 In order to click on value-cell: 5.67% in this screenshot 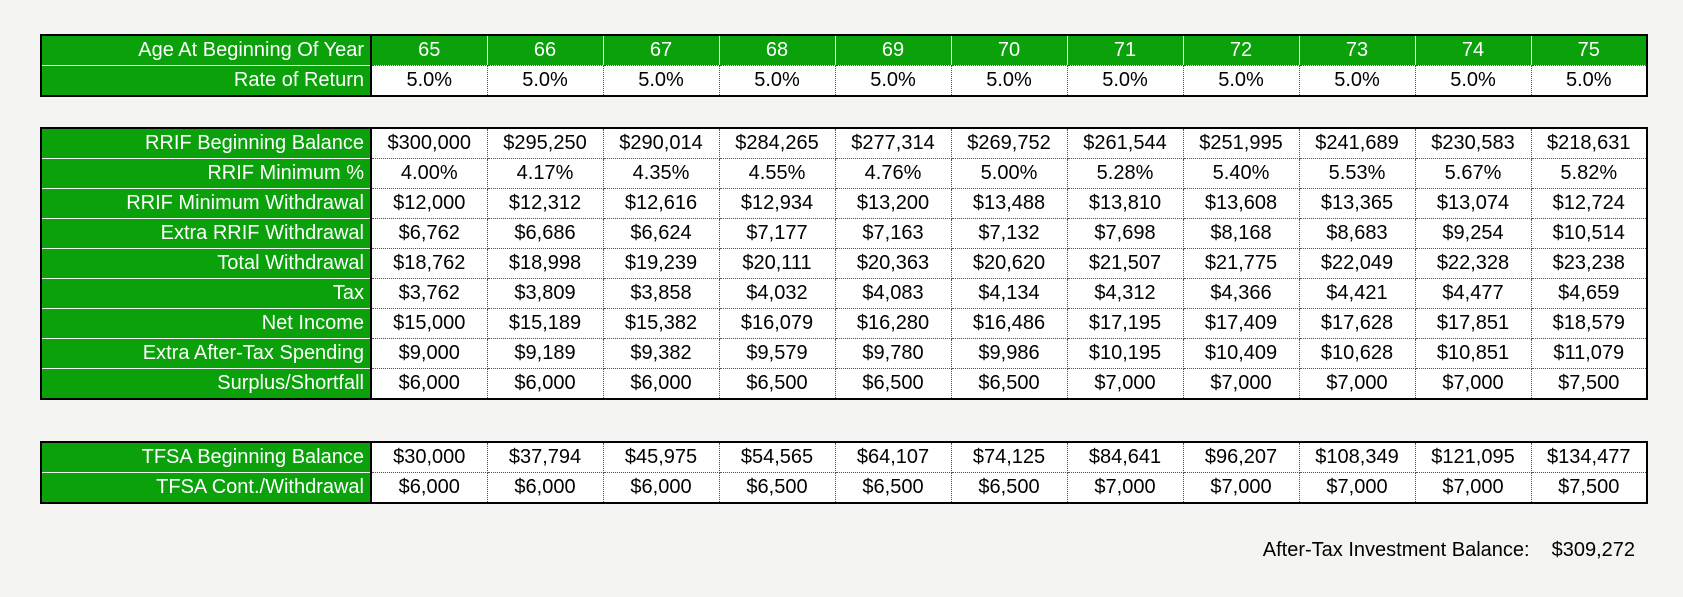, I will do `click(1473, 173)`.